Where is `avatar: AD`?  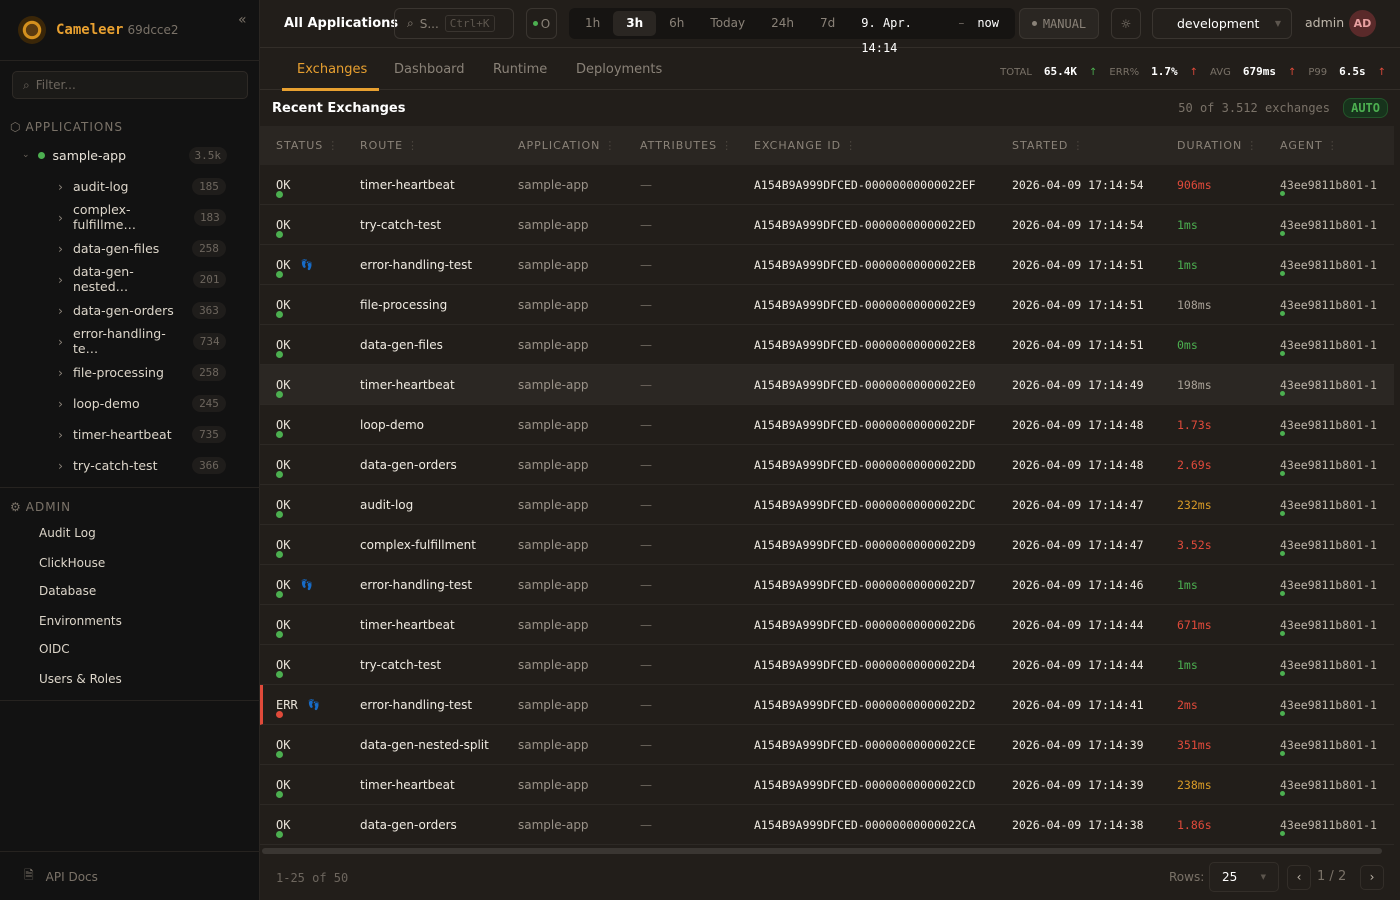
avatar: AD is located at coordinates (1362, 23).